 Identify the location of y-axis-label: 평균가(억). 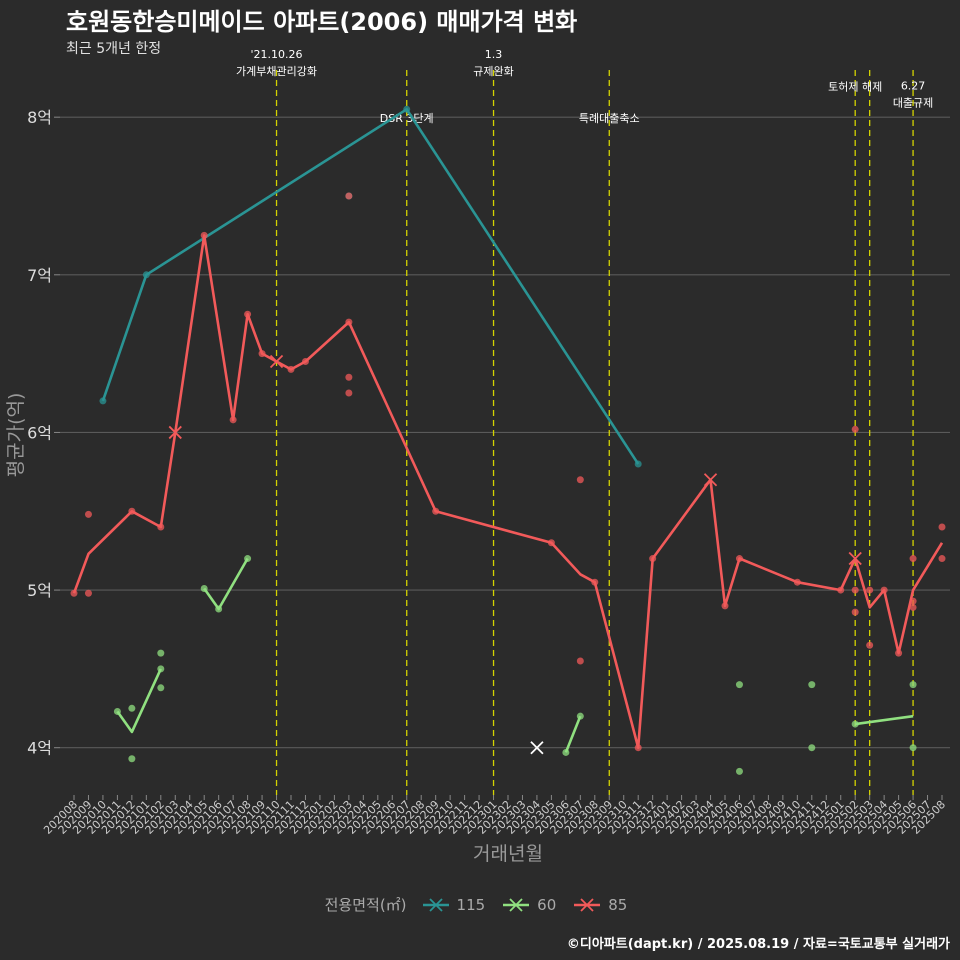
(16, 435).